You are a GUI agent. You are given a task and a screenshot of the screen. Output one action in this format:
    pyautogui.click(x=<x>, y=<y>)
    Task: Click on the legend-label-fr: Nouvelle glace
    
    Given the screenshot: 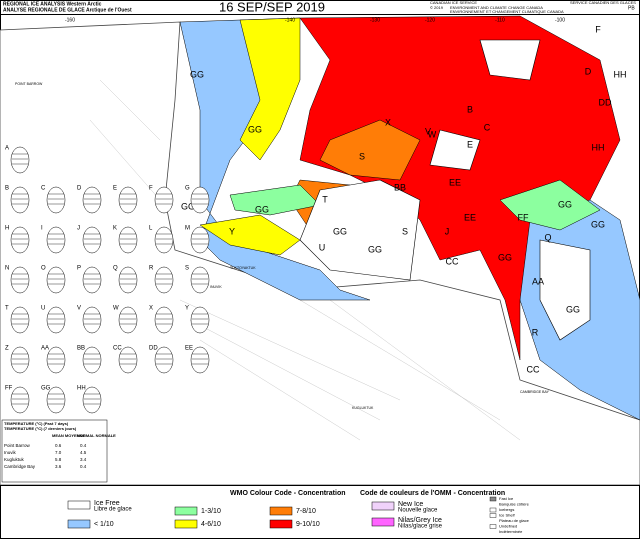 What is the action you would take?
    pyautogui.click(x=418, y=511)
    